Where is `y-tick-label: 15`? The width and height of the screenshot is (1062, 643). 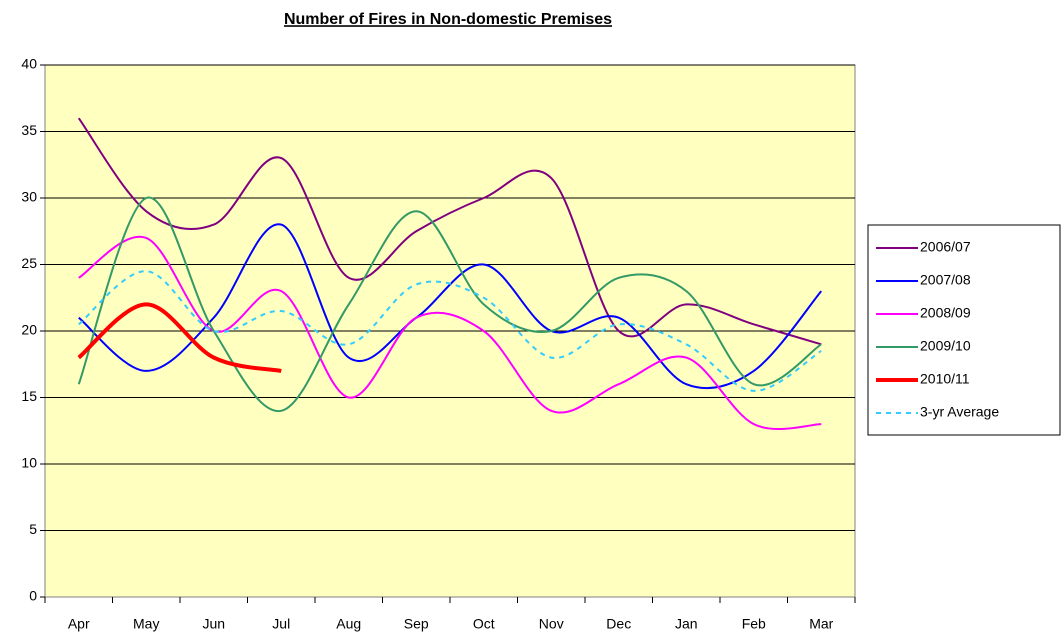
y-tick-label: 15 is located at coordinates (29, 396).